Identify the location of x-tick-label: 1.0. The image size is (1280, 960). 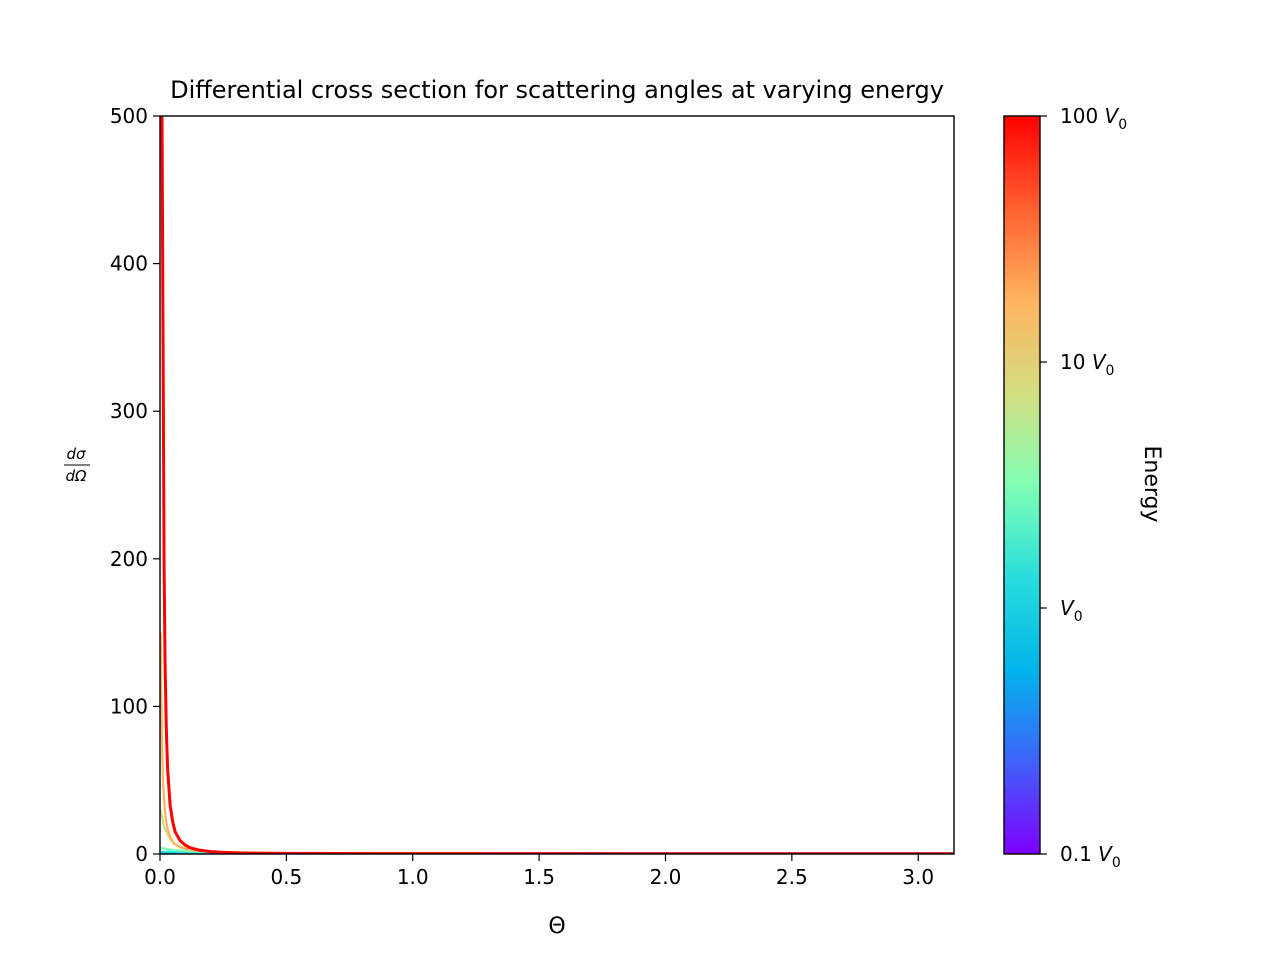
(413, 877).